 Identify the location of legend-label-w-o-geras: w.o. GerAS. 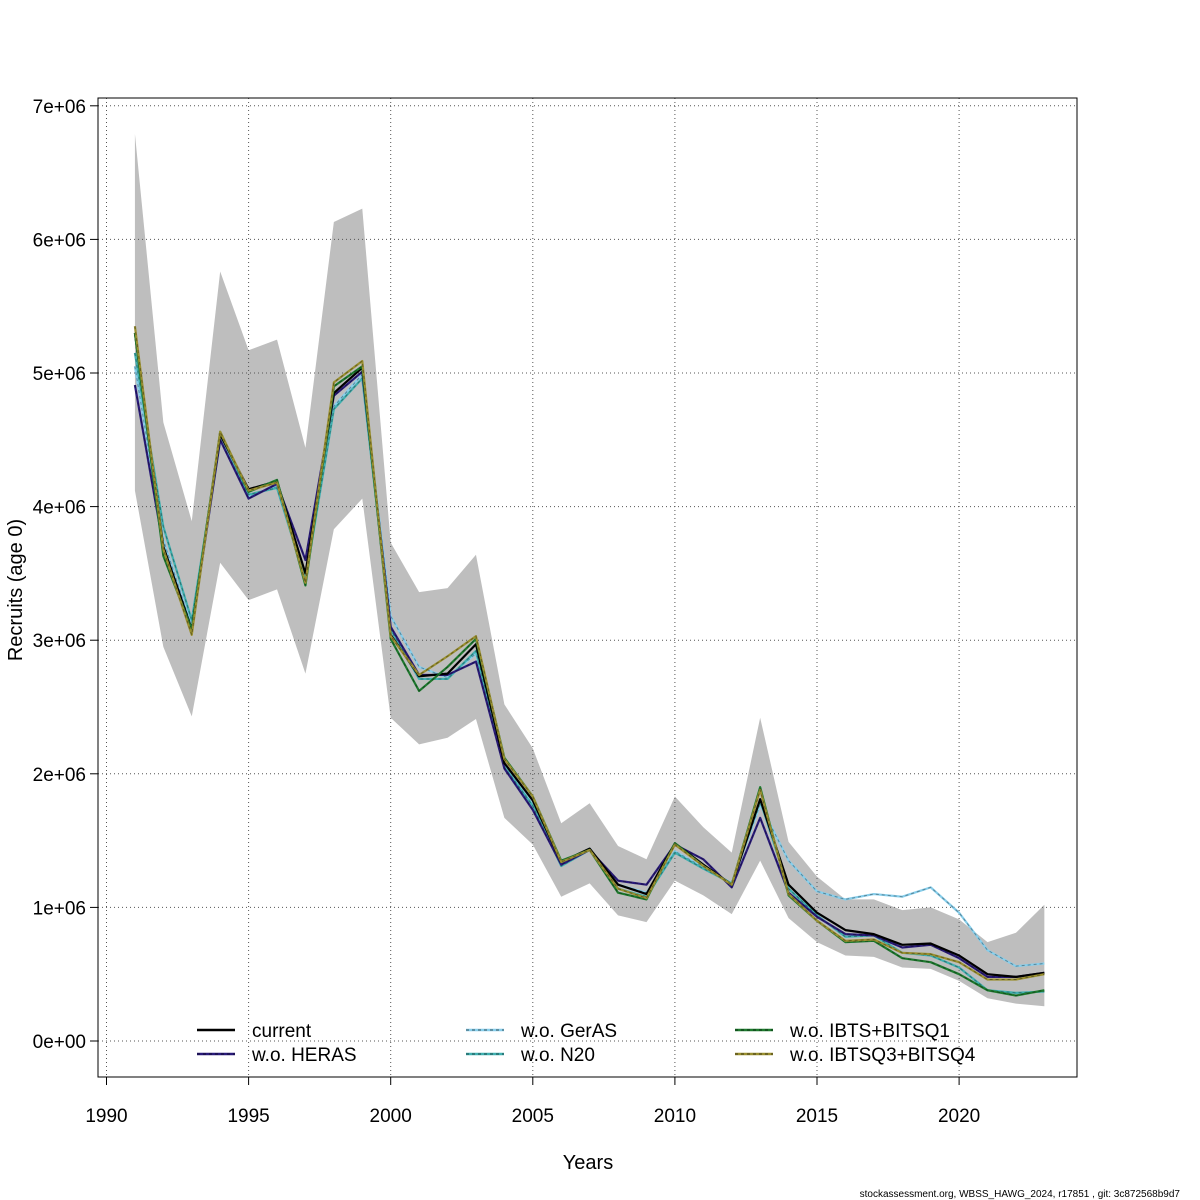
(568, 1031).